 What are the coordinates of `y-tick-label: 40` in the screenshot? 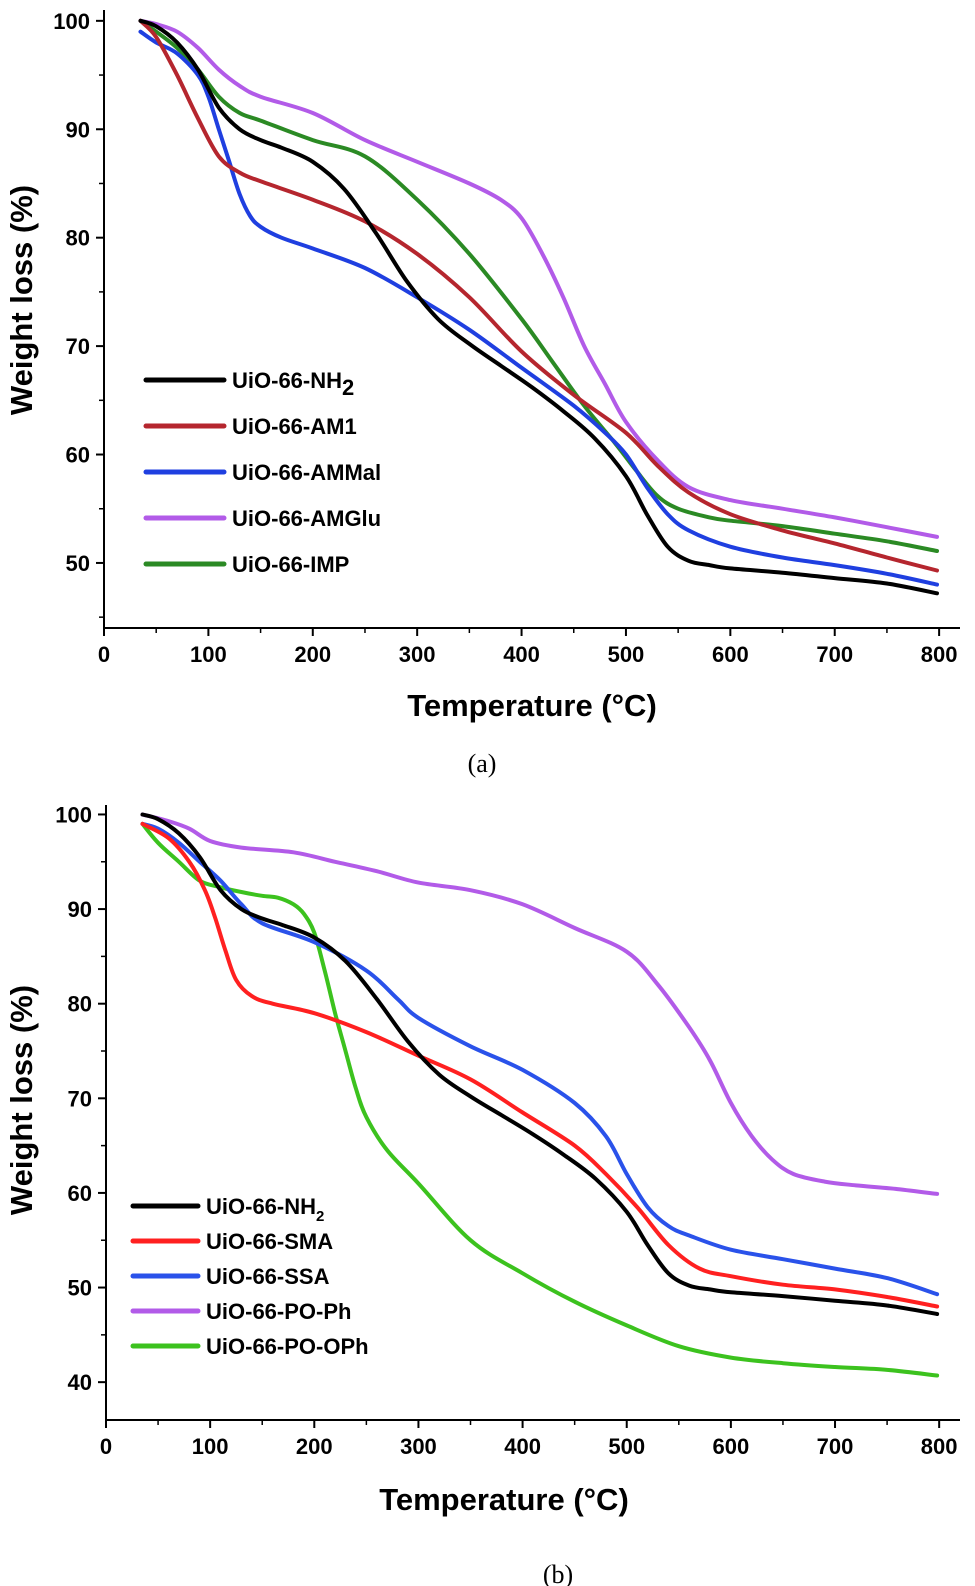 It's located at (80, 1382).